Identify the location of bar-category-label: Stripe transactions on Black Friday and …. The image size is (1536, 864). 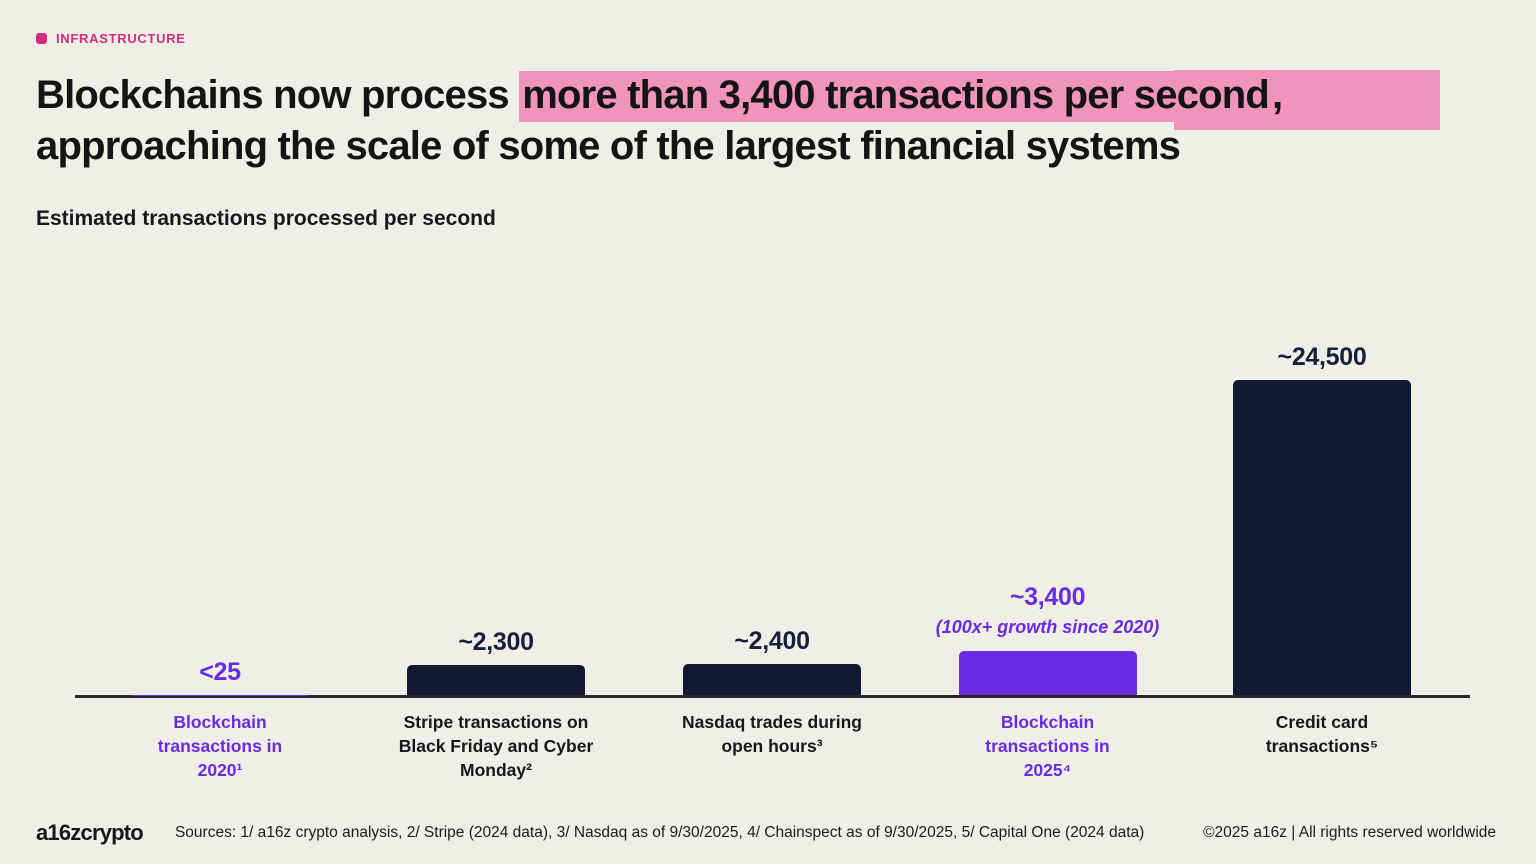
(496, 746).